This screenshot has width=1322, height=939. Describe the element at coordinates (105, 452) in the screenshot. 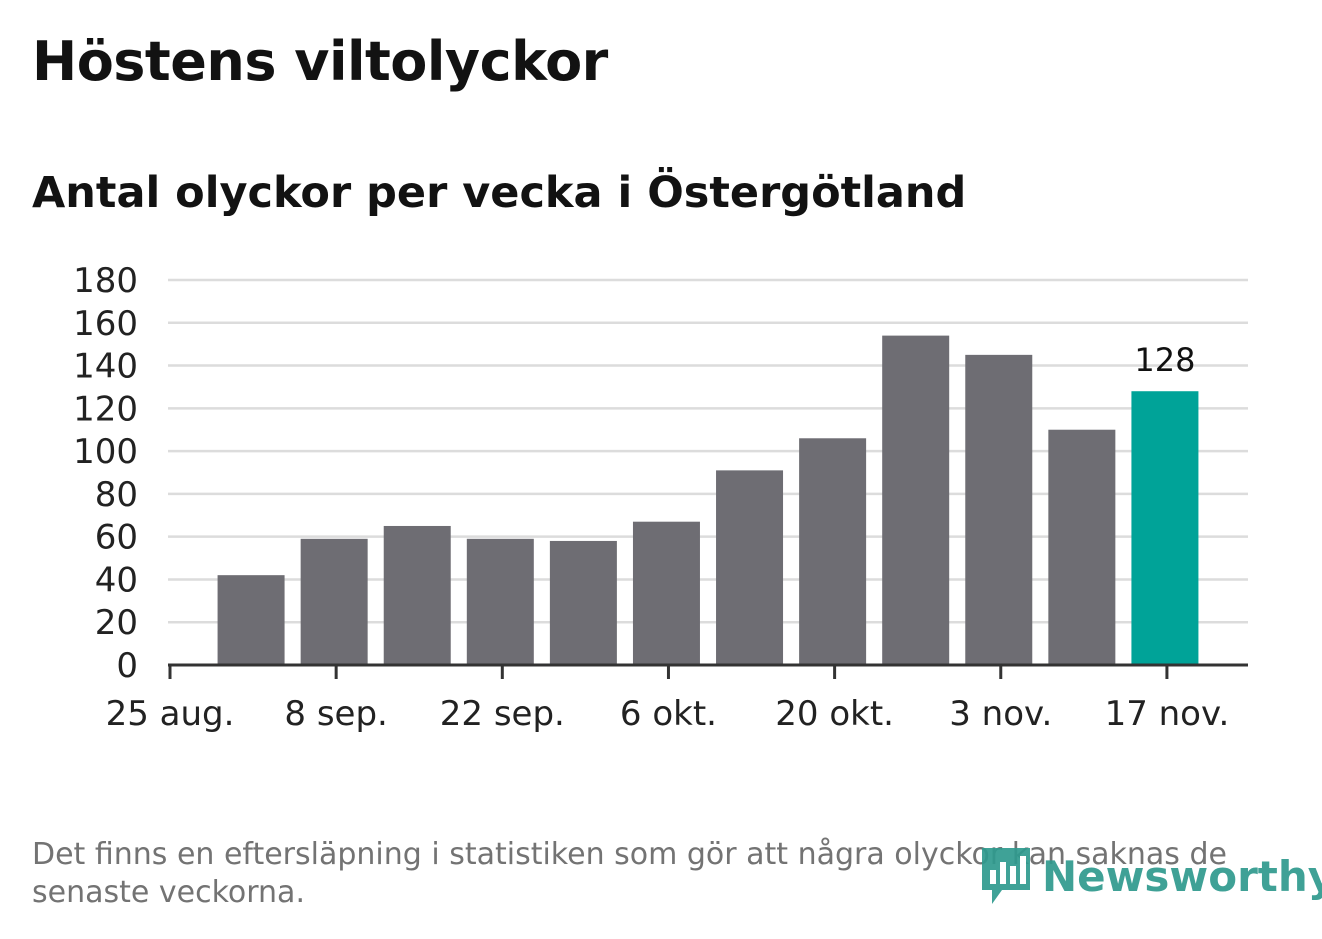

I see `y-tick-label: 100` at that location.